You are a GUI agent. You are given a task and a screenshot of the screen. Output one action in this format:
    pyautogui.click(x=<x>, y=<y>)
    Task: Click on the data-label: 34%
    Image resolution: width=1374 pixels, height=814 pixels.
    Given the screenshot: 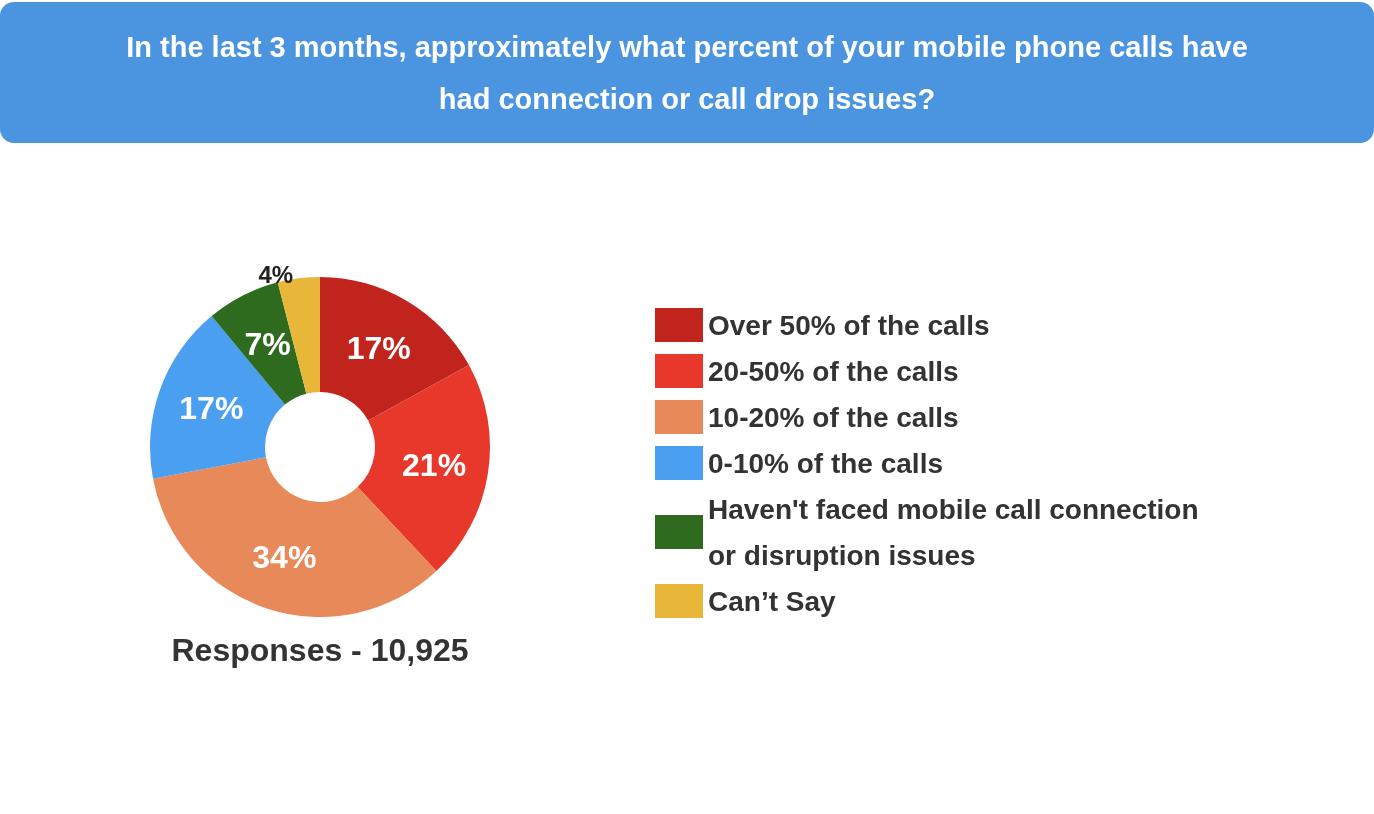 What is the action you would take?
    pyautogui.click(x=284, y=556)
    